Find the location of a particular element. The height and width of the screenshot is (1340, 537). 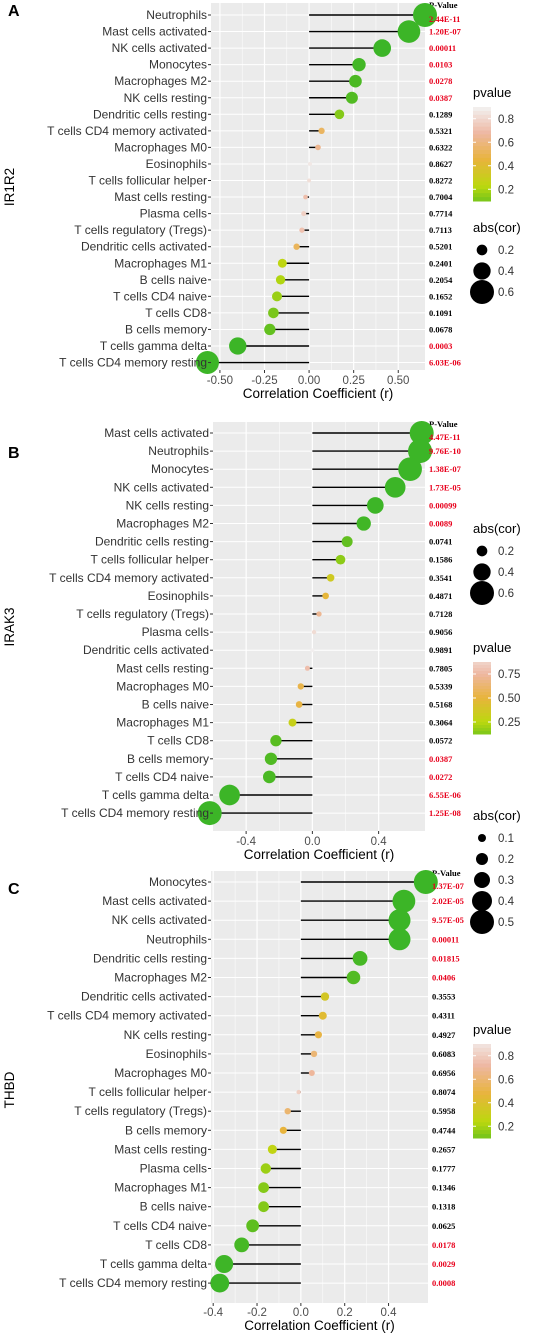

pvalue-label: 0.7128 is located at coordinates (440, 614).